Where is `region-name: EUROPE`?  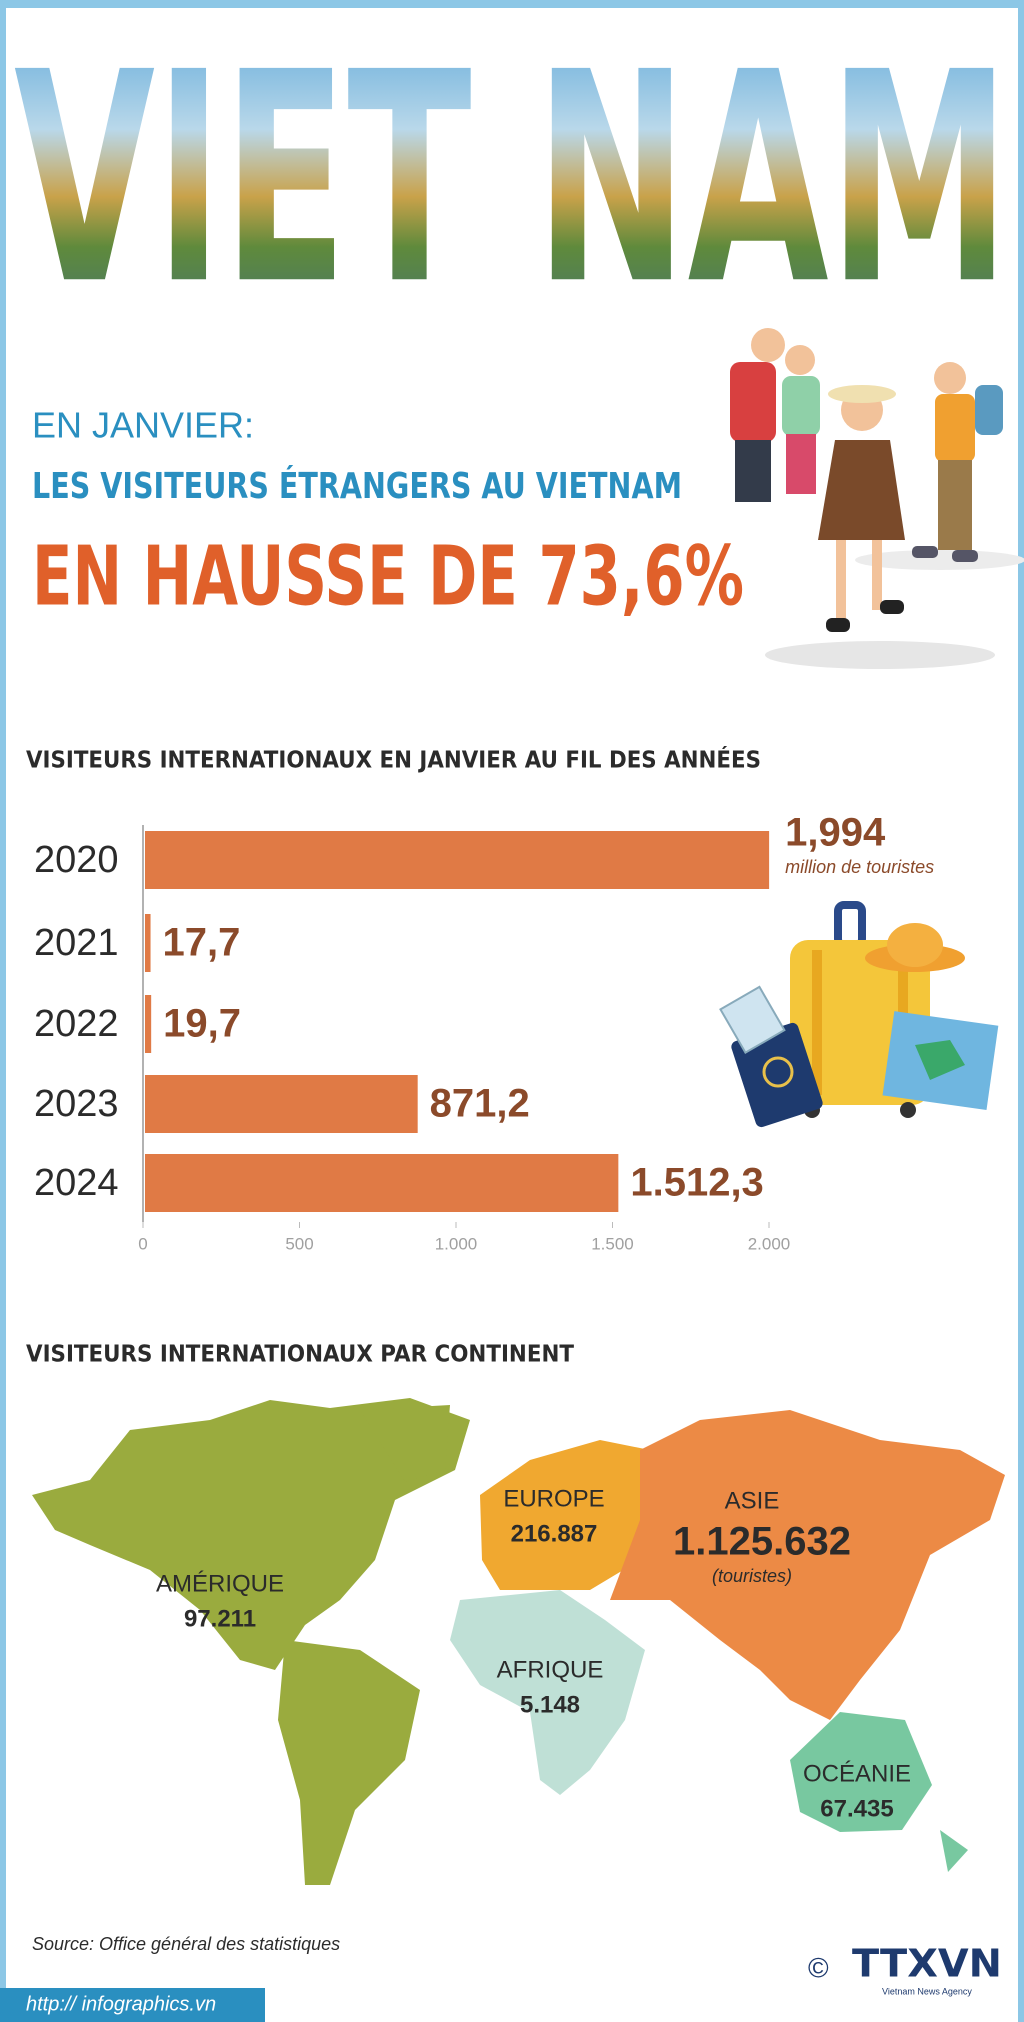 region-name: EUROPE is located at coordinates (553, 1498).